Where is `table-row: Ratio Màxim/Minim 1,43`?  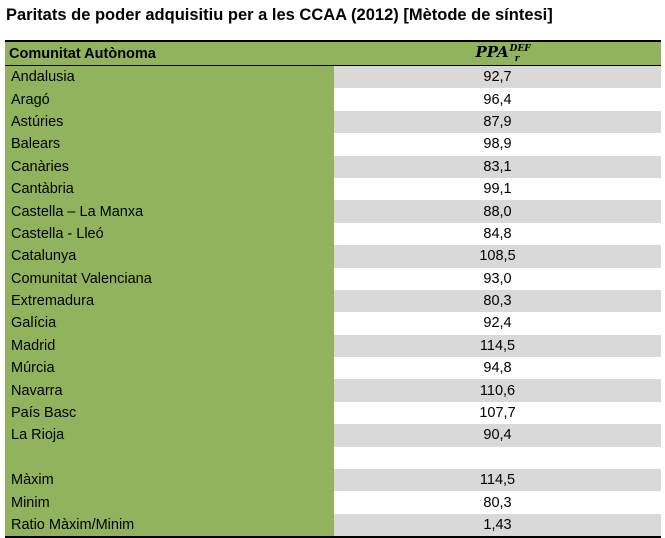
table-row: Ratio Màxim/Minim 1,43 is located at coordinates (333, 525).